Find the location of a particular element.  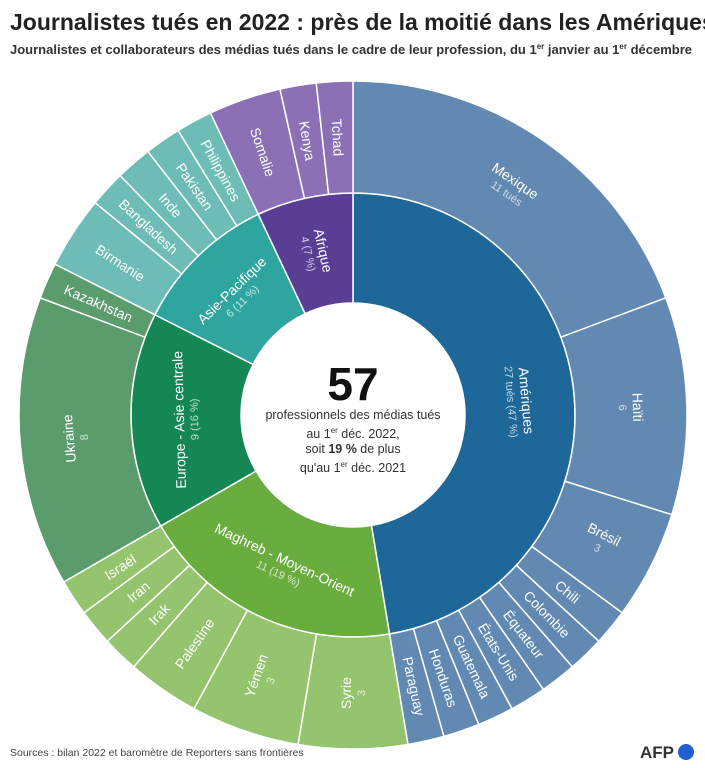

segment-value: 8 is located at coordinates (85, 437).